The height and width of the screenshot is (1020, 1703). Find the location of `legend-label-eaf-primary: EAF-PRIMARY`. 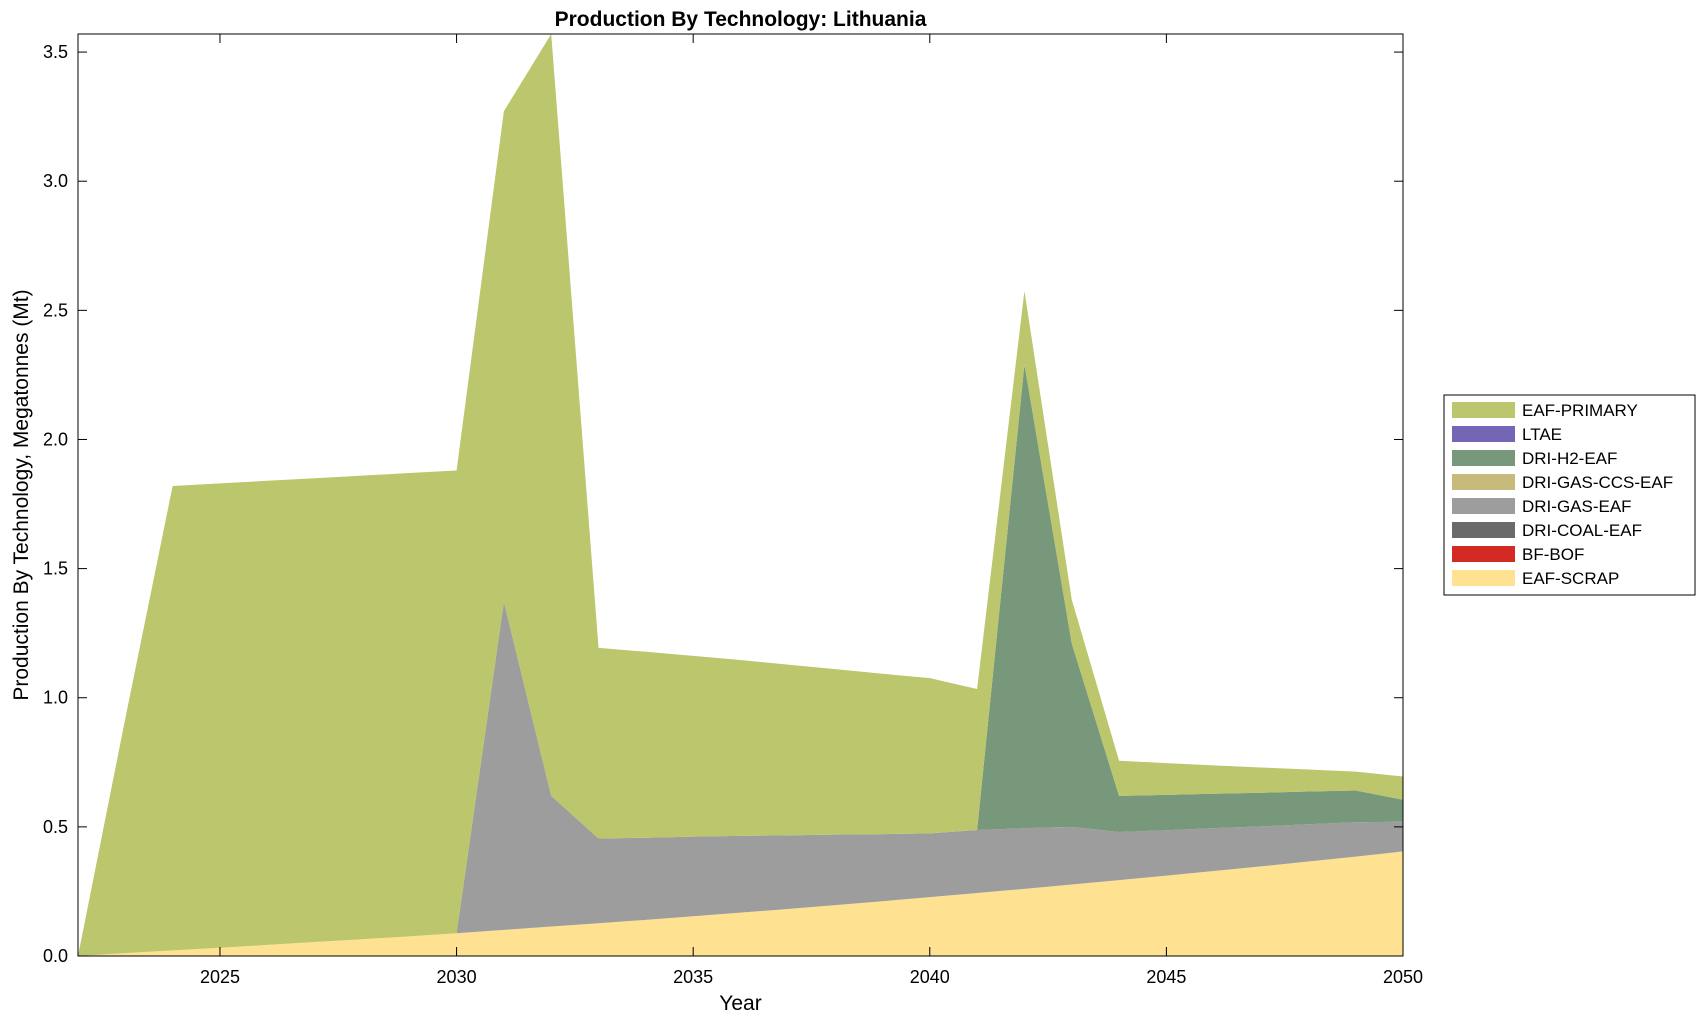

legend-label-eaf-primary: EAF-PRIMARY is located at coordinates (1580, 410).